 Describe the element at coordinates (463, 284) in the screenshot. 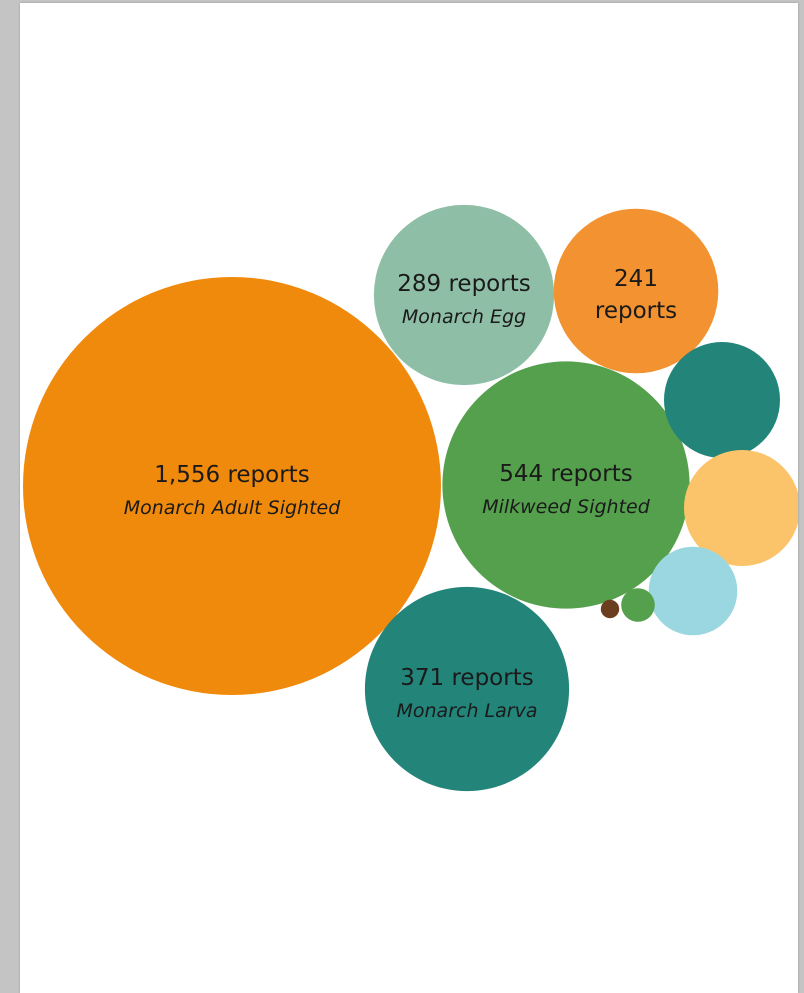

I see `bubble-value-label: 289 reports` at that location.